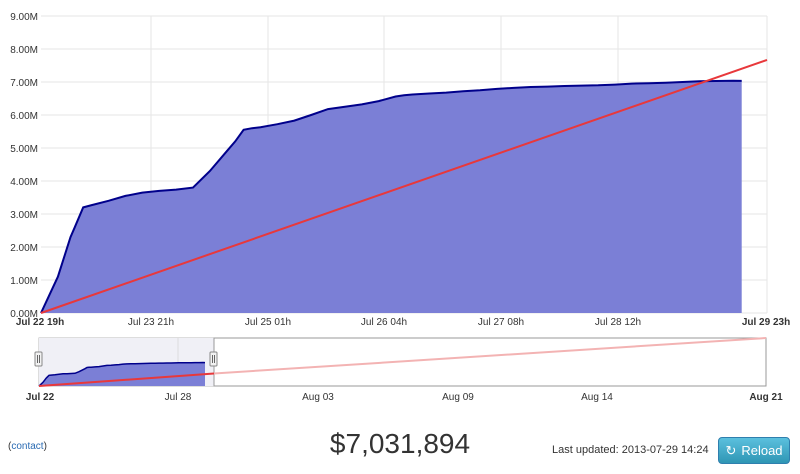 This screenshot has height=474, width=800. I want to click on navigator-x-tick-label: Jul 22, so click(40, 397).